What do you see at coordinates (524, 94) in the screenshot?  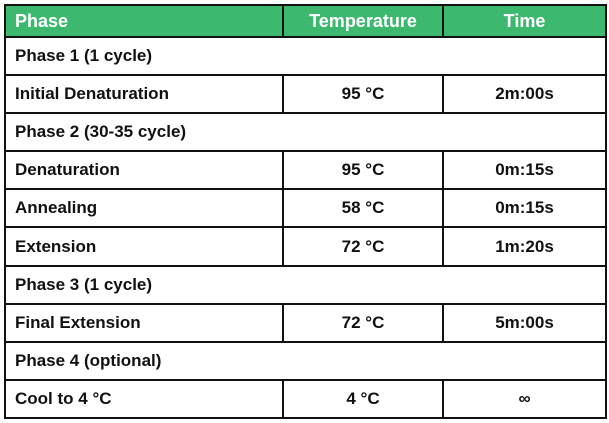 I see `time: 2m:00s` at bounding box center [524, 94].